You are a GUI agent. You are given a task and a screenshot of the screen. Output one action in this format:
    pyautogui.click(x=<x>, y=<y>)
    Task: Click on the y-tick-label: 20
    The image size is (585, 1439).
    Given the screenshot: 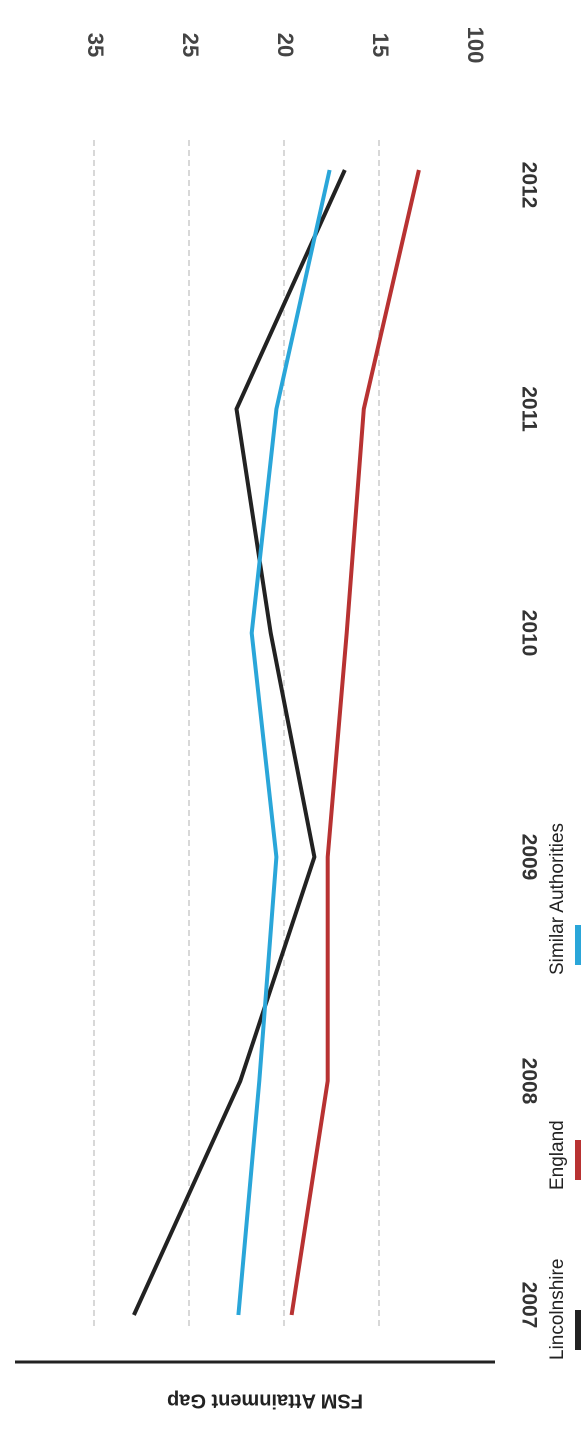 What is the action you would take?
    pyautogui.click(x=285, y=45)
    